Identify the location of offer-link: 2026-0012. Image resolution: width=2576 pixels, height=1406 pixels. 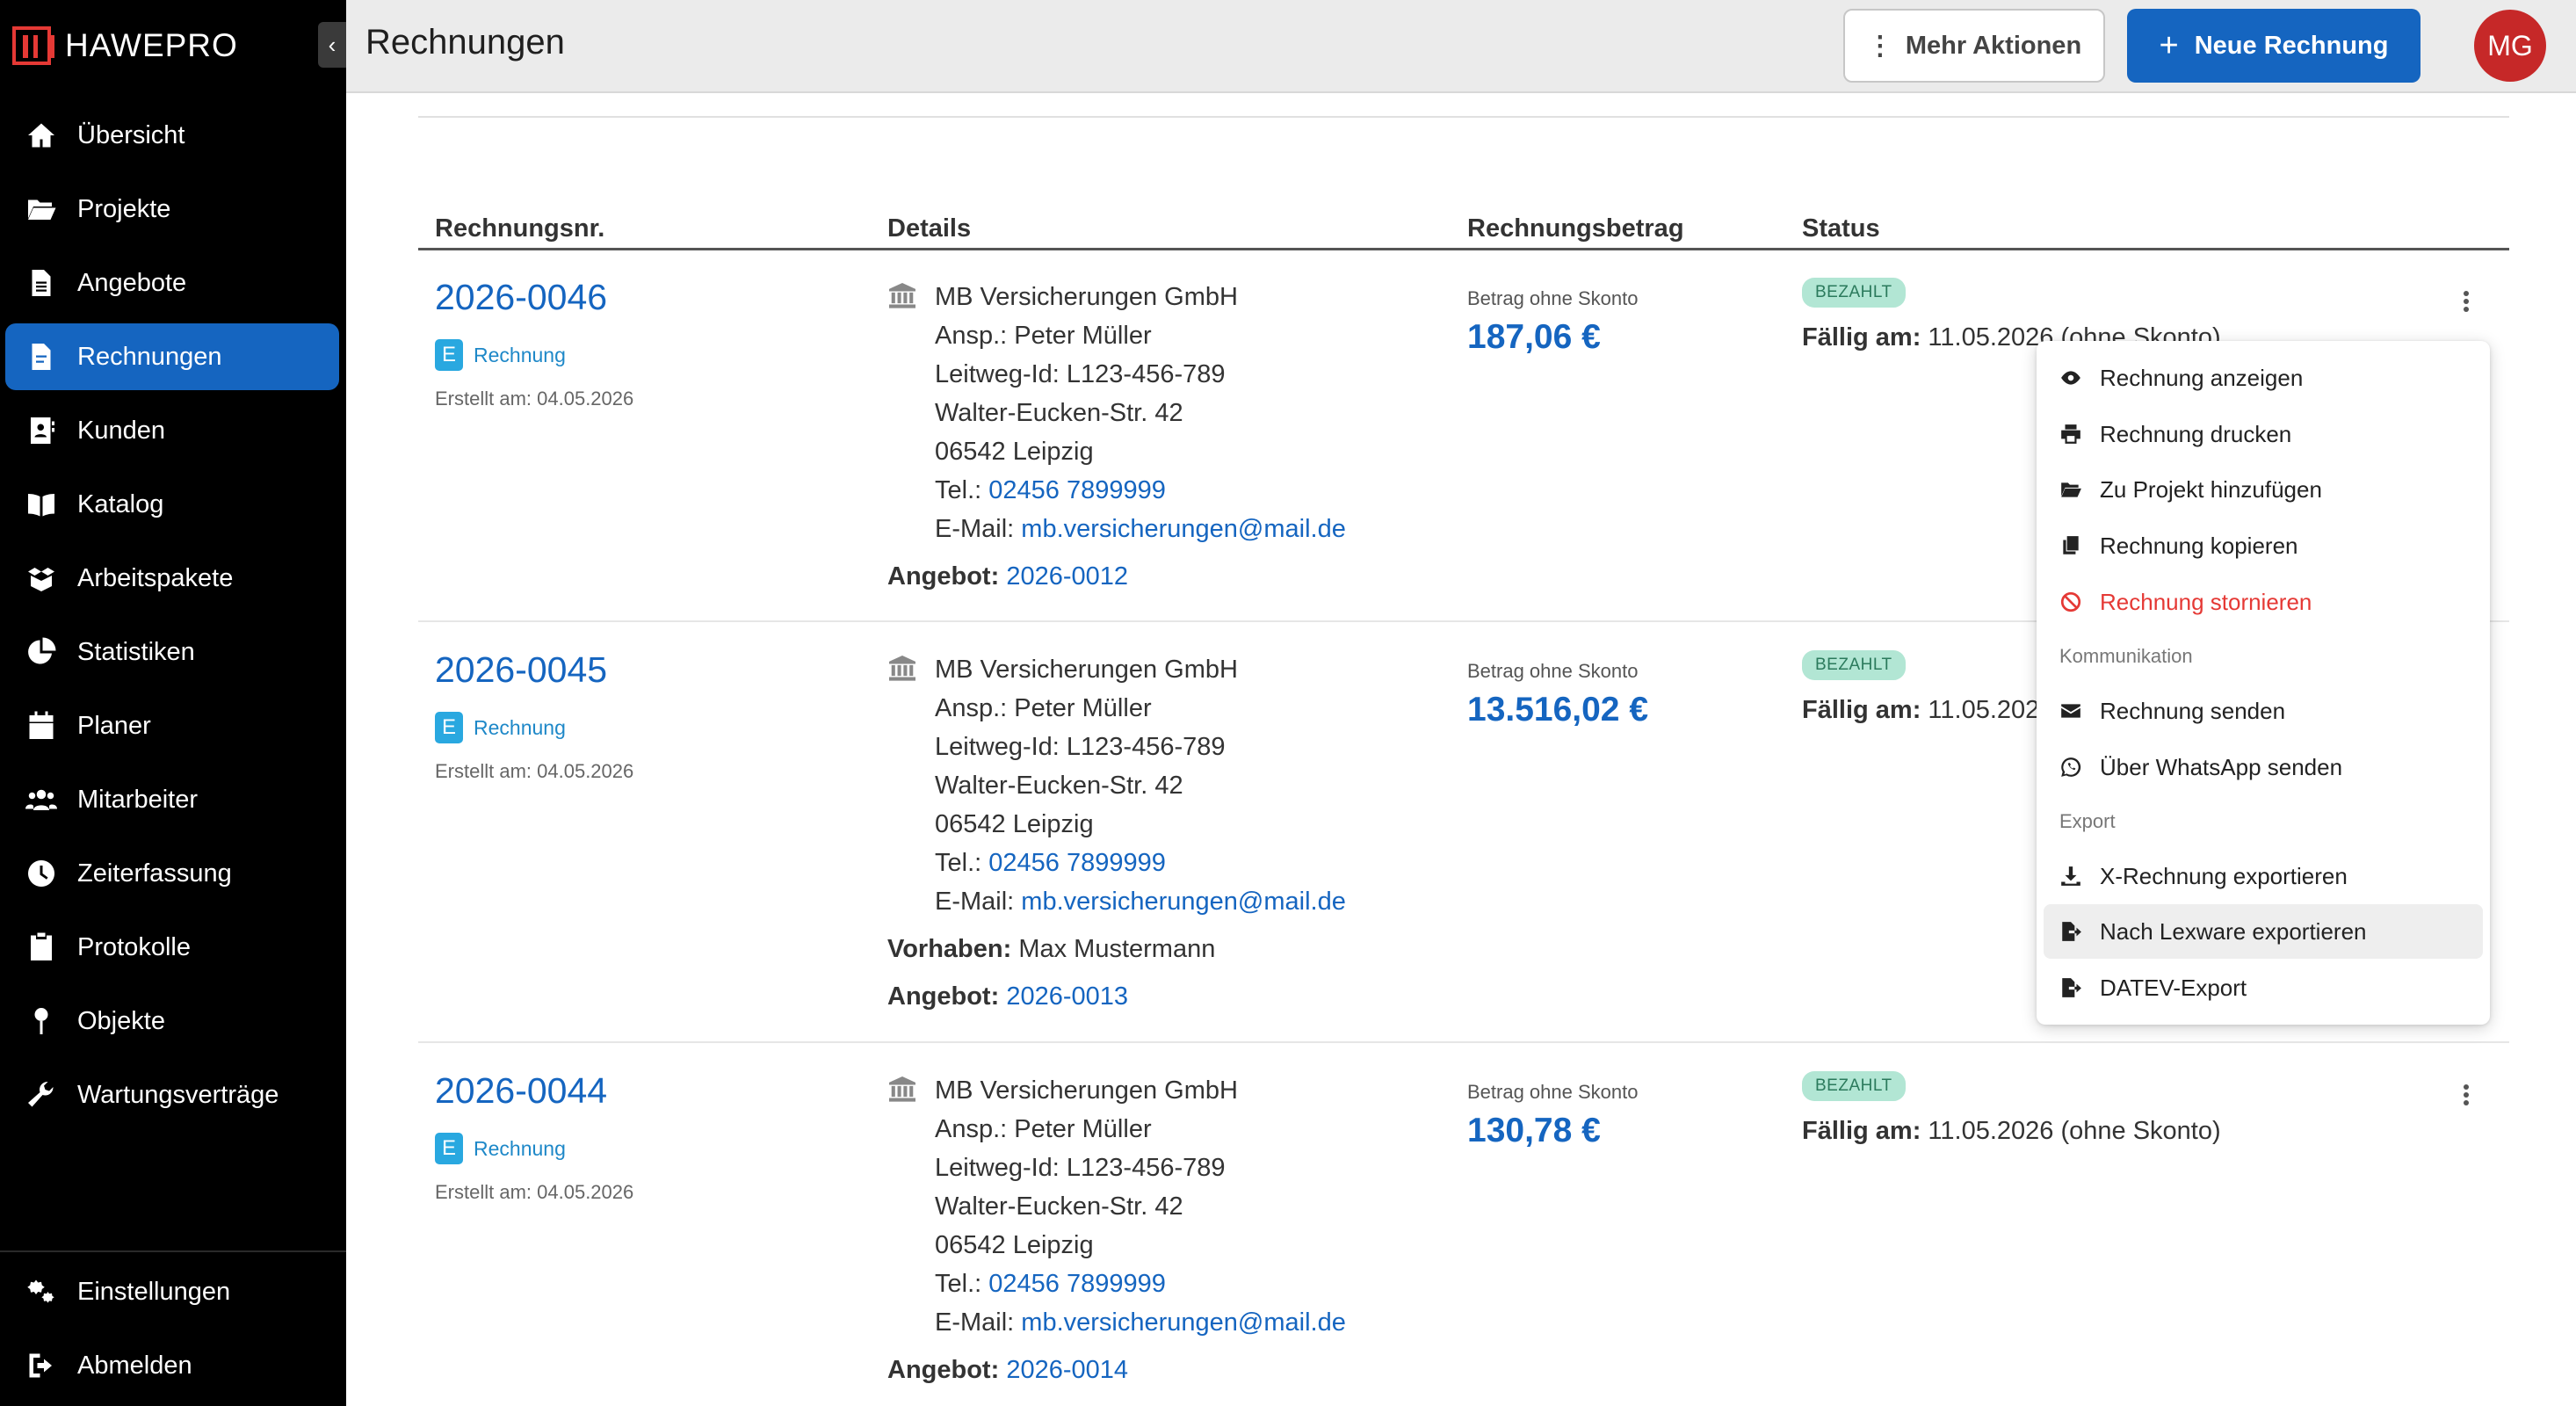
(1067, 576).